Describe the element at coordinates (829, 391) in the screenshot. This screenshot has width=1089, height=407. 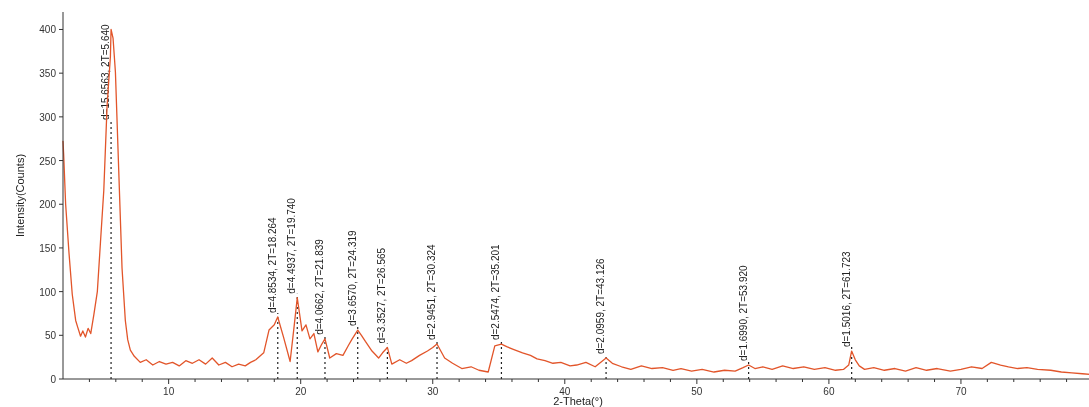
I see `x-tick-label: 60` at that location.